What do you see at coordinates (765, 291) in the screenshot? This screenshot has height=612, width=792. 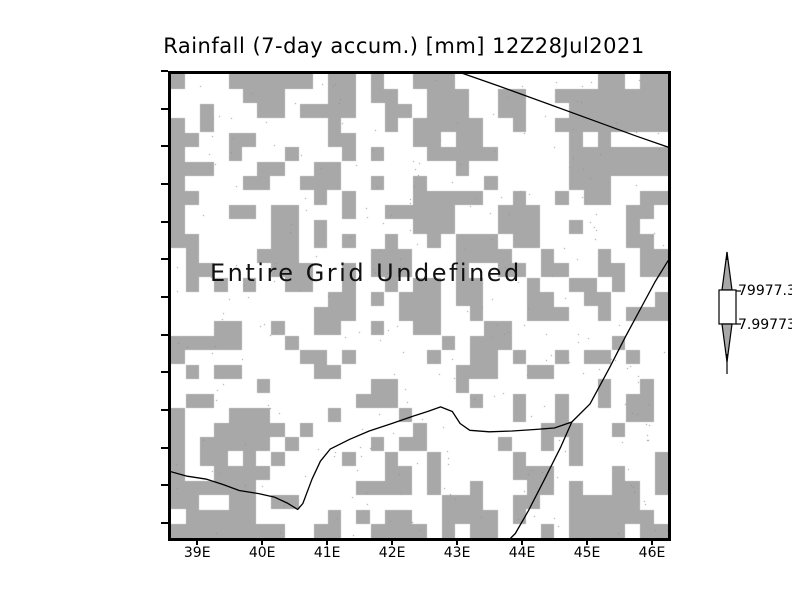 I see `colorbar-top-label: 79977.3` at bounding box center [765, 291].